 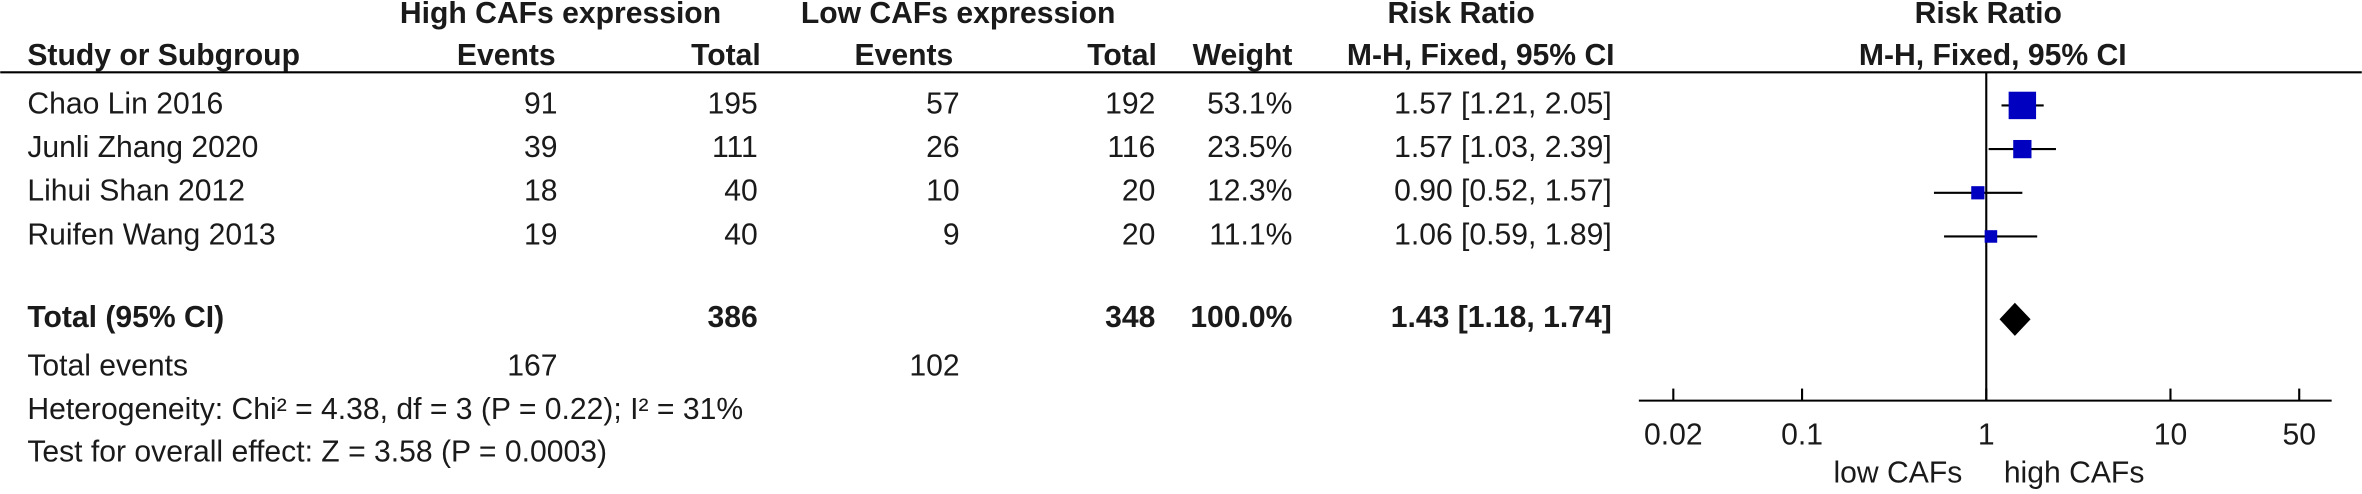 What do you see at coordinates (541, 147) in the screenshot?
I see `cell: 39` at bounding box center [541, 147].